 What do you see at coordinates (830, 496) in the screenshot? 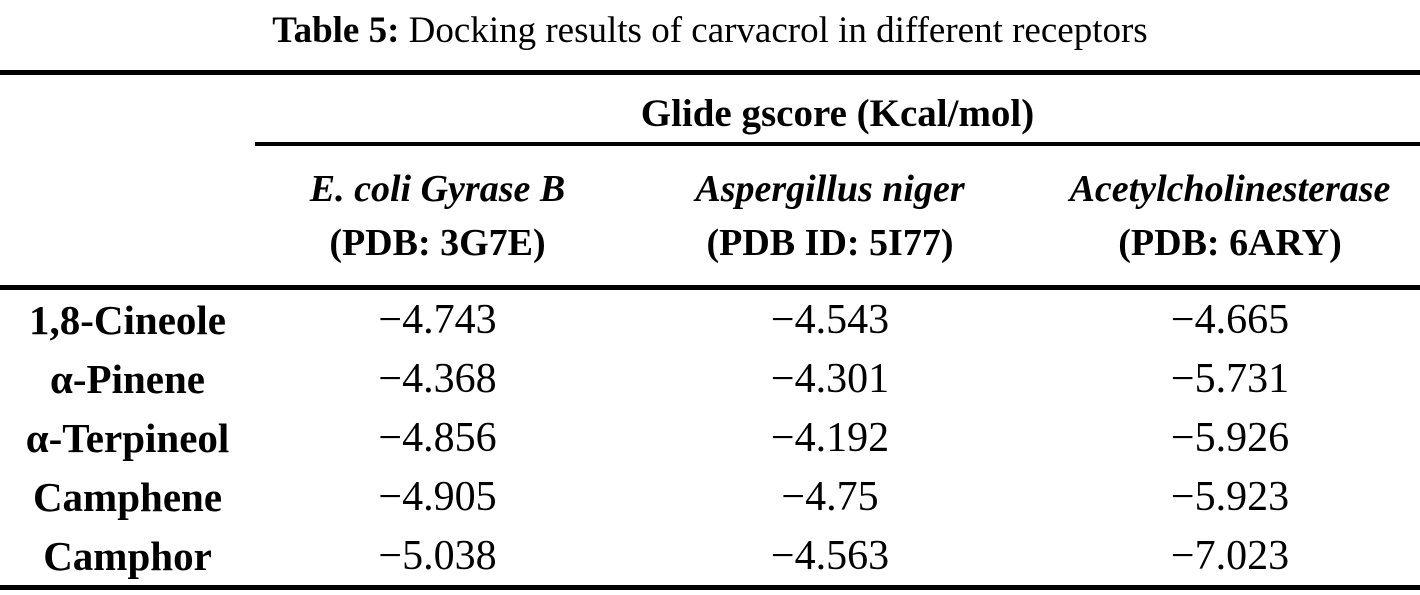
I see `cell-value: −4.75` at bounding box center [830, 496].